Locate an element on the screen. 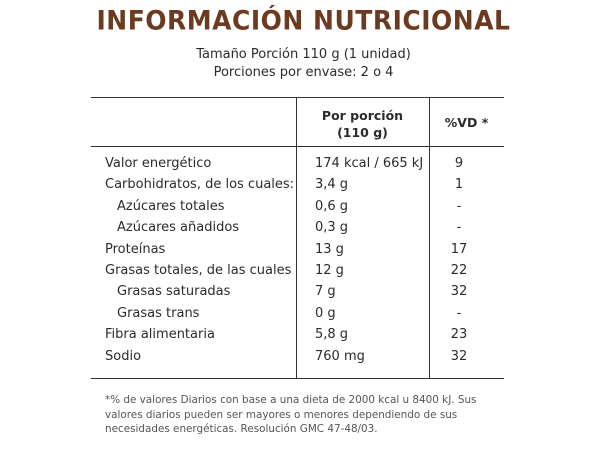  table-row: Sodio 760 mg 32 is located at coordinates (297, 356).